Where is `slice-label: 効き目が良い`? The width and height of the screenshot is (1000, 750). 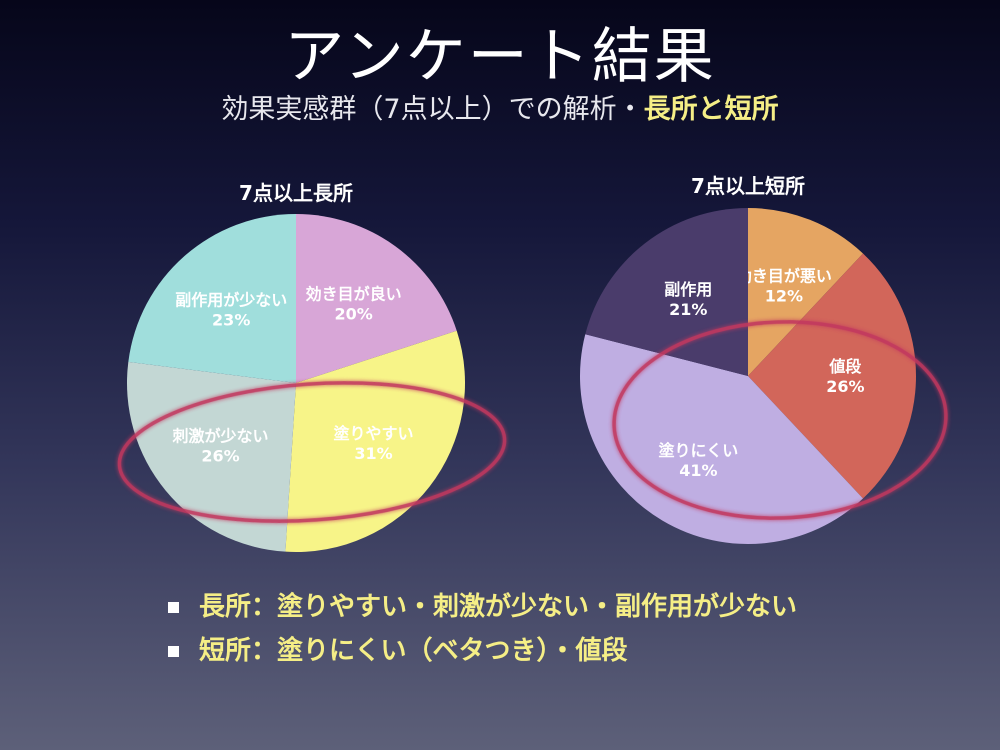 slice-label: 効き目が良い is located at coordinates (354, 294).